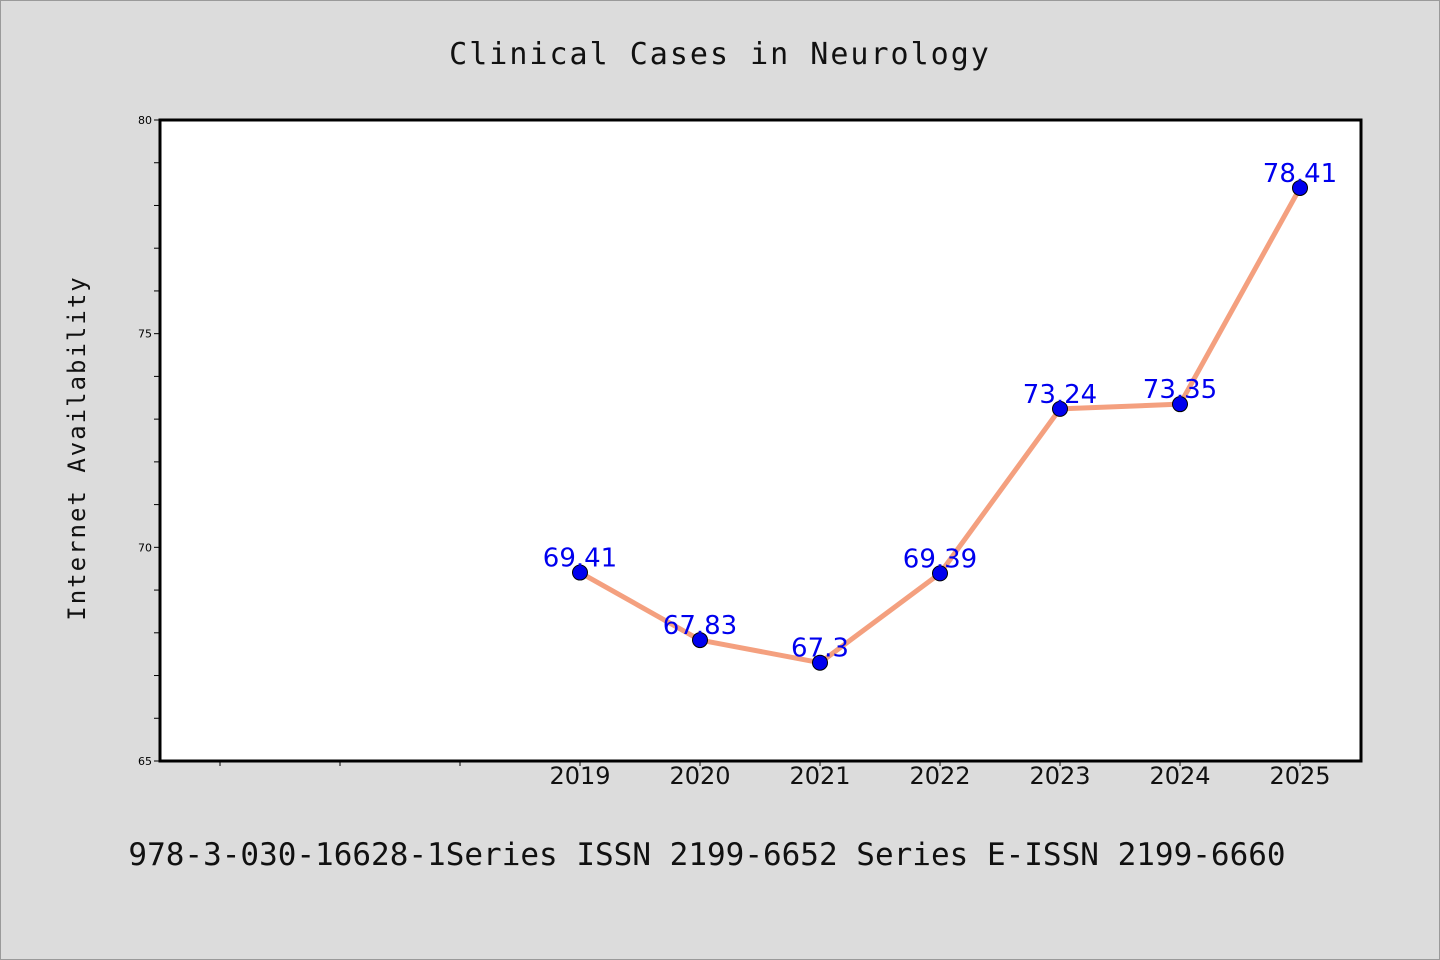 The image size is (1440, 960). What do you see at coordinates (720, 54) in the screenshot?
I see `chart-title: Clinical Cases in Neurology` at bounding box center [720, 54].